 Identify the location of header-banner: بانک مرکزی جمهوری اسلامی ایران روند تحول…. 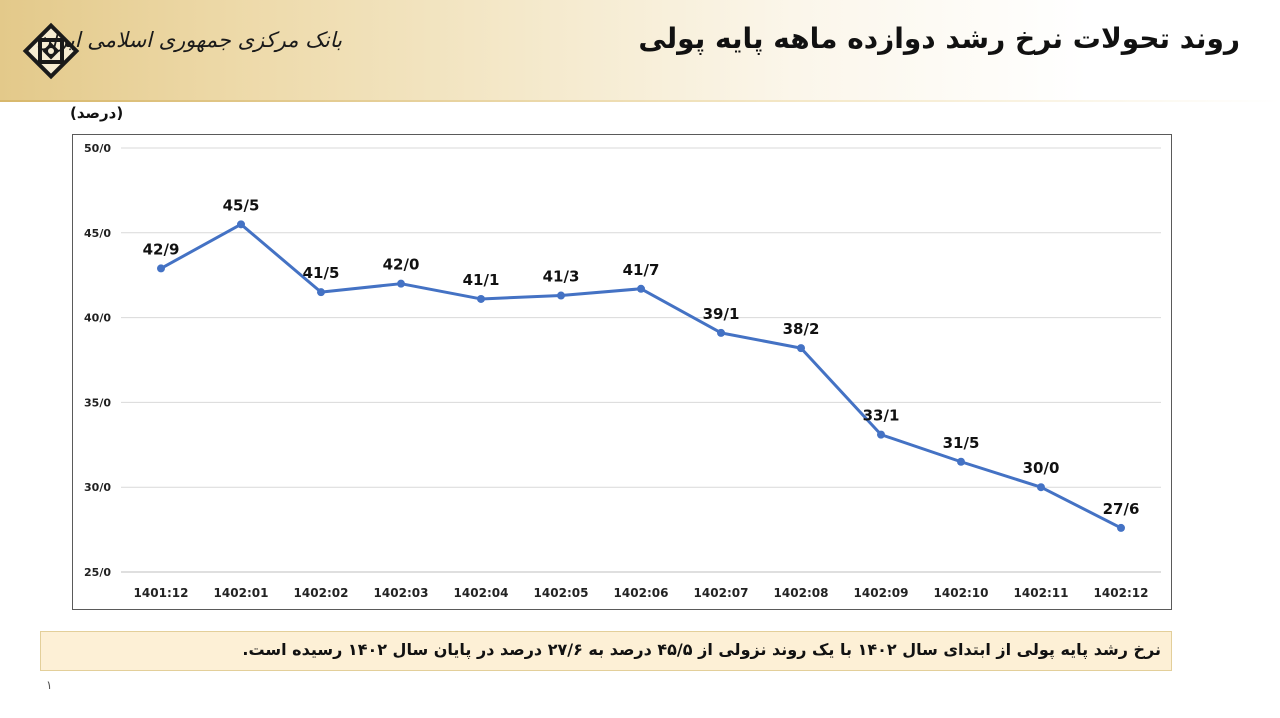
(640, 51).